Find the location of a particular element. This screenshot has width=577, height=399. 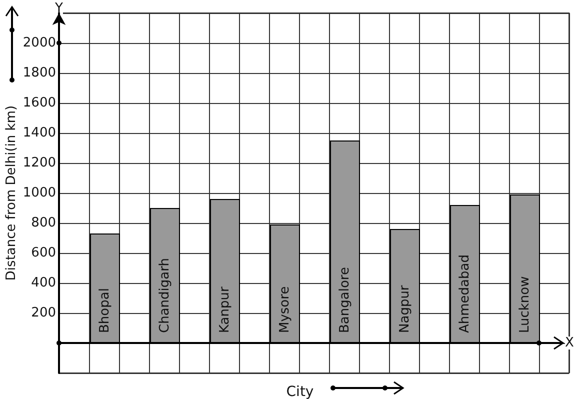

x-tick-label: Ahmedabad is located at coordinates (465, 293).